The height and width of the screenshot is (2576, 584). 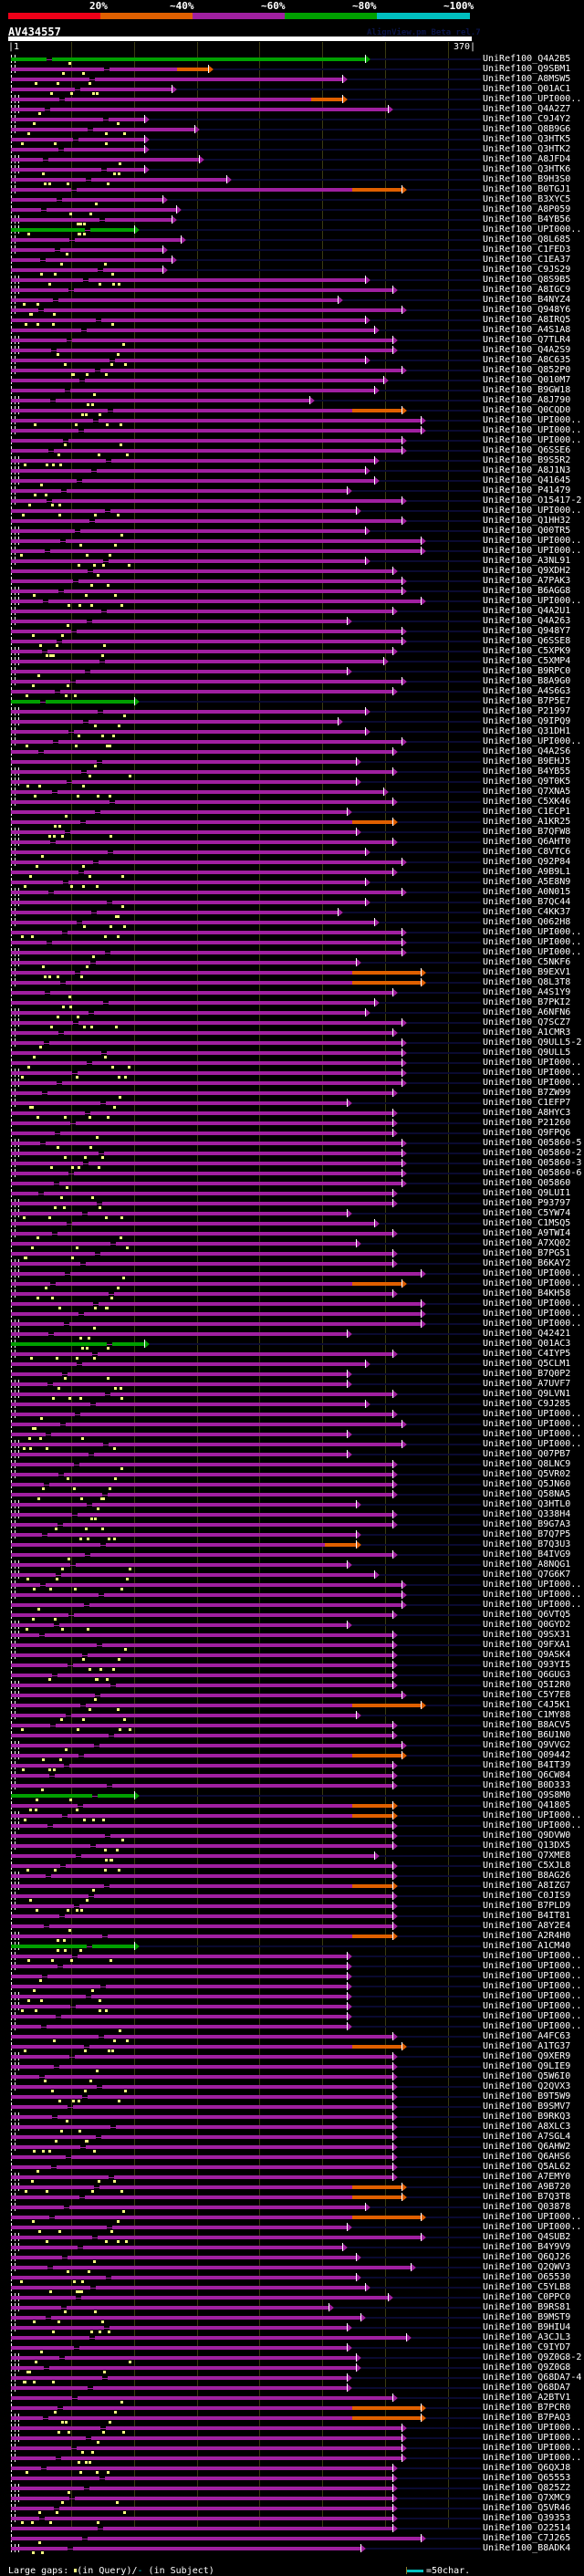 What do you see at coordinates (292, 2357) in the screenshot?
I see `hit-row: UniRef100_Q9Z0G8-2` at bounding box center [292, 2357].